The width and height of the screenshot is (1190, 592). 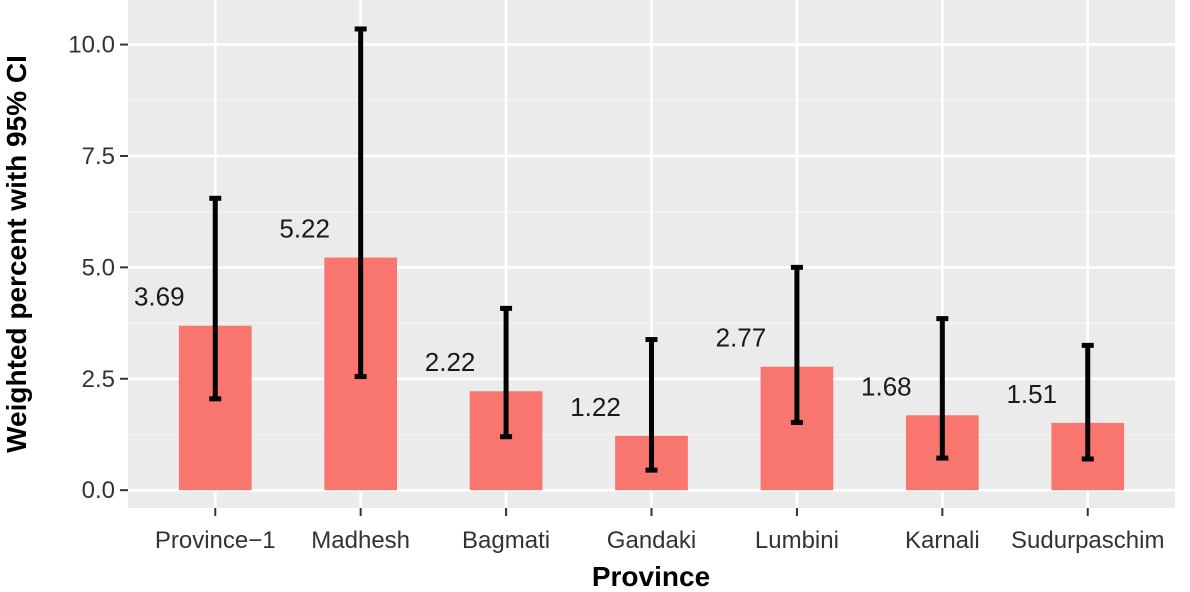 I want to click on data-label-5: 2.77, so click(x=741, y=338).